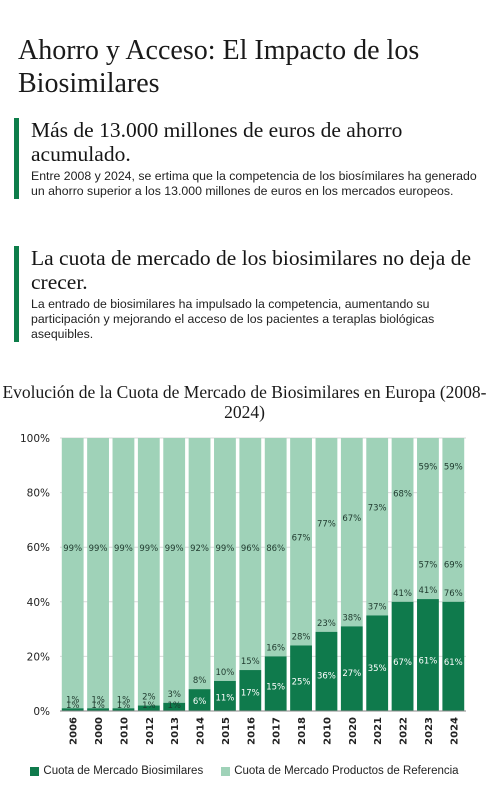 The width and height of the screenshot is (489, 800). Describe the element at coordinates (453, 594) in the screenshot. I see `data-label-biosimilar-top: 76%` at that location.